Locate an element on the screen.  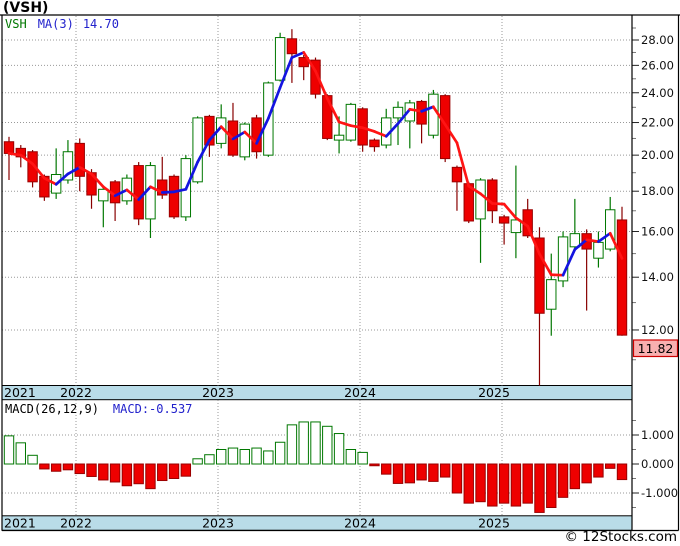
macd-legend: MACD(26,12,9) MACD:-0.537 is located at coordinates (98, 409).